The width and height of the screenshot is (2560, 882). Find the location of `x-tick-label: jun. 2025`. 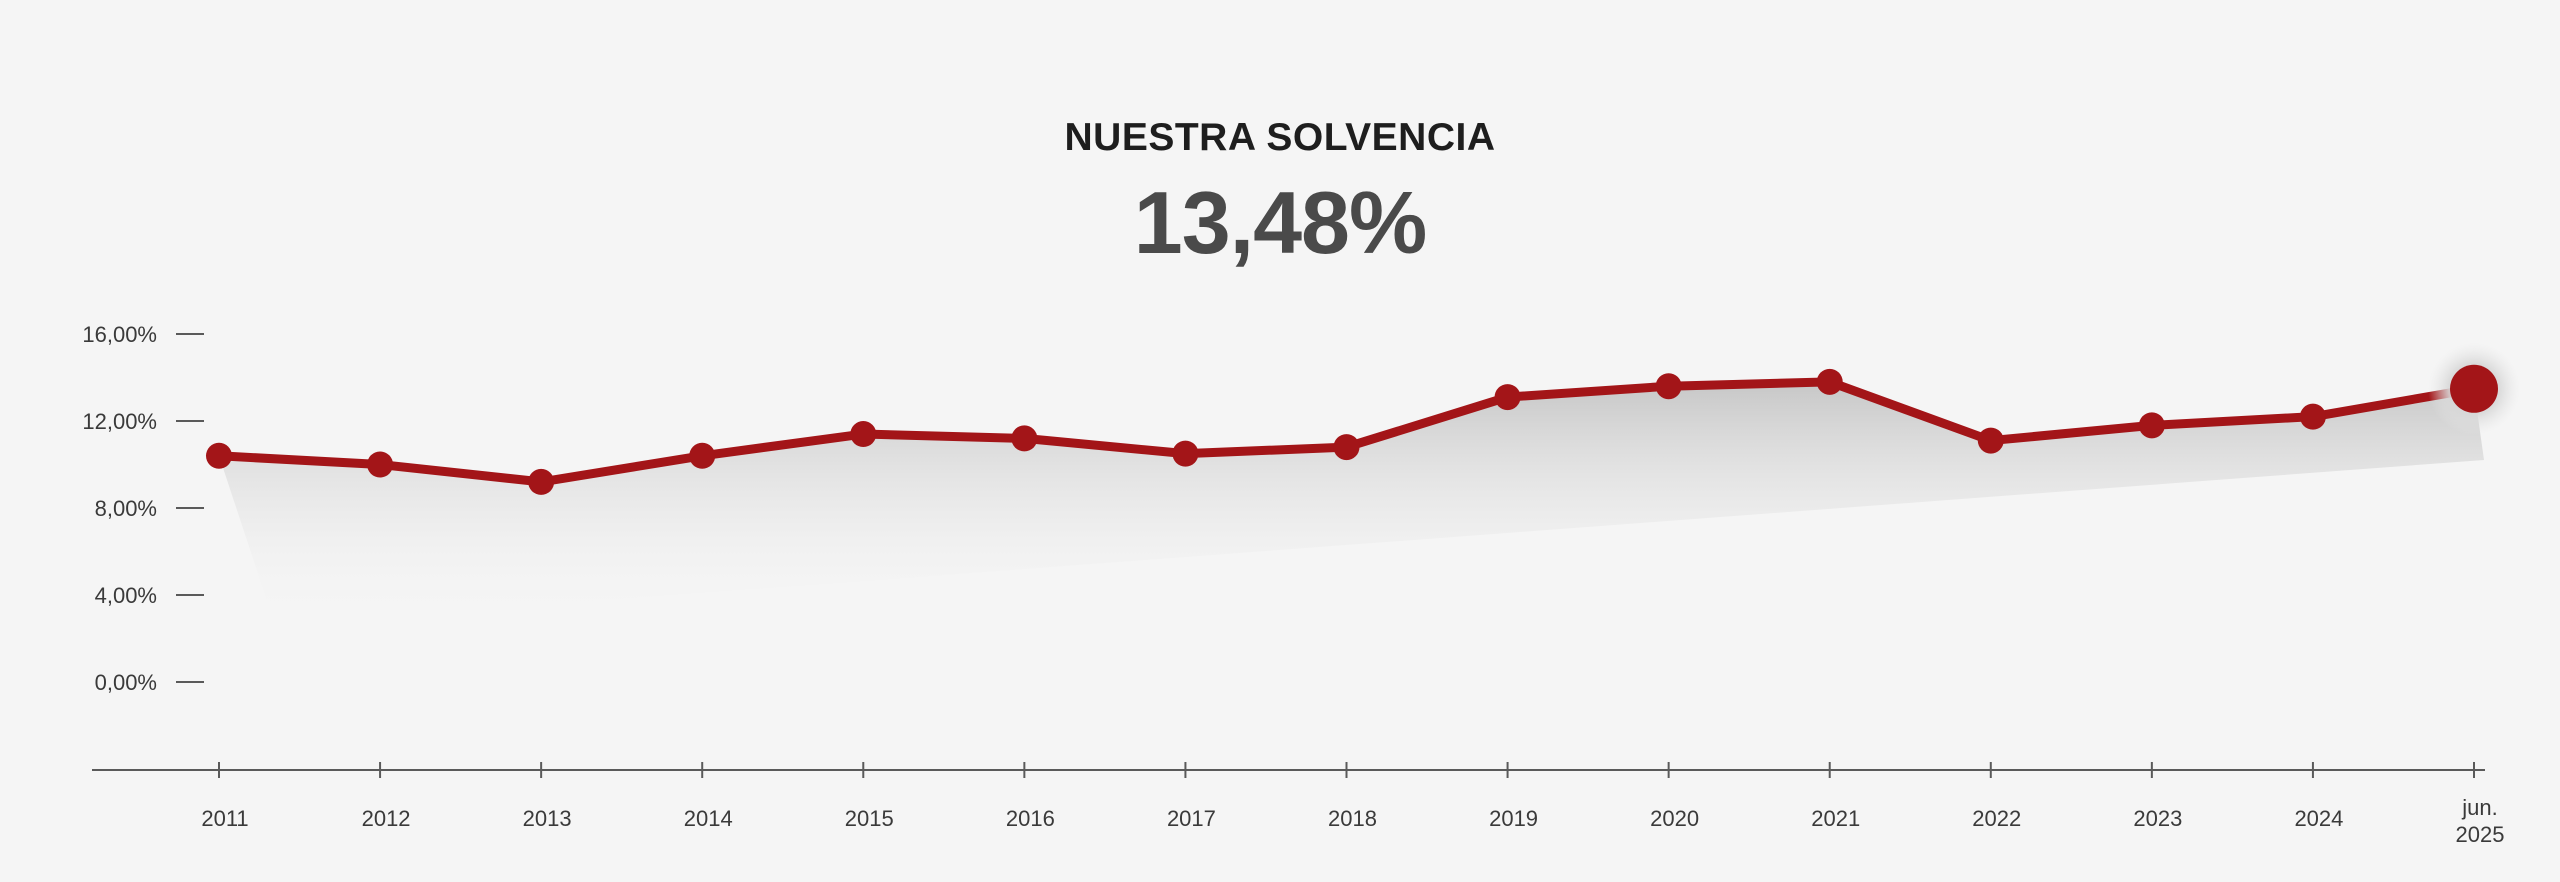

x-tick-label: jun. 2025 is located at coordinates (2480, 821).